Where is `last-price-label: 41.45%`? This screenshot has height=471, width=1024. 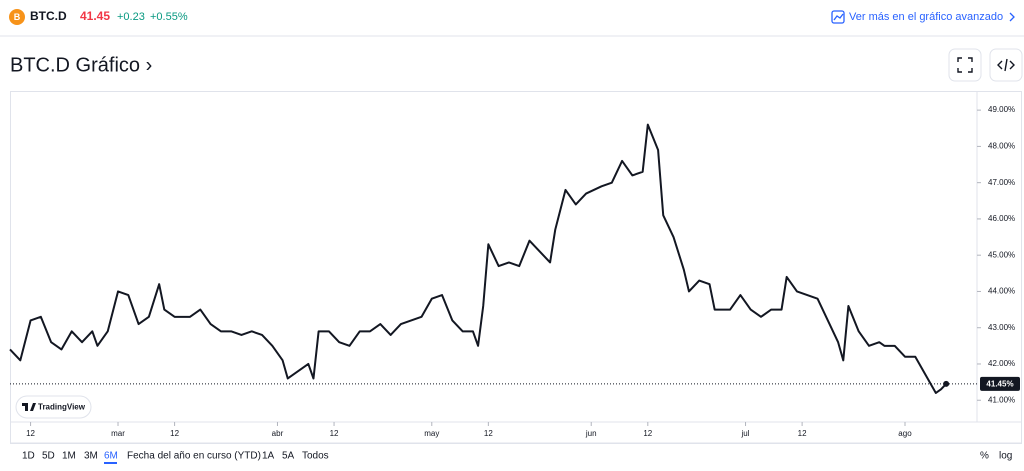
last-price-label: 41.45% is located at coordinates (999, 384).